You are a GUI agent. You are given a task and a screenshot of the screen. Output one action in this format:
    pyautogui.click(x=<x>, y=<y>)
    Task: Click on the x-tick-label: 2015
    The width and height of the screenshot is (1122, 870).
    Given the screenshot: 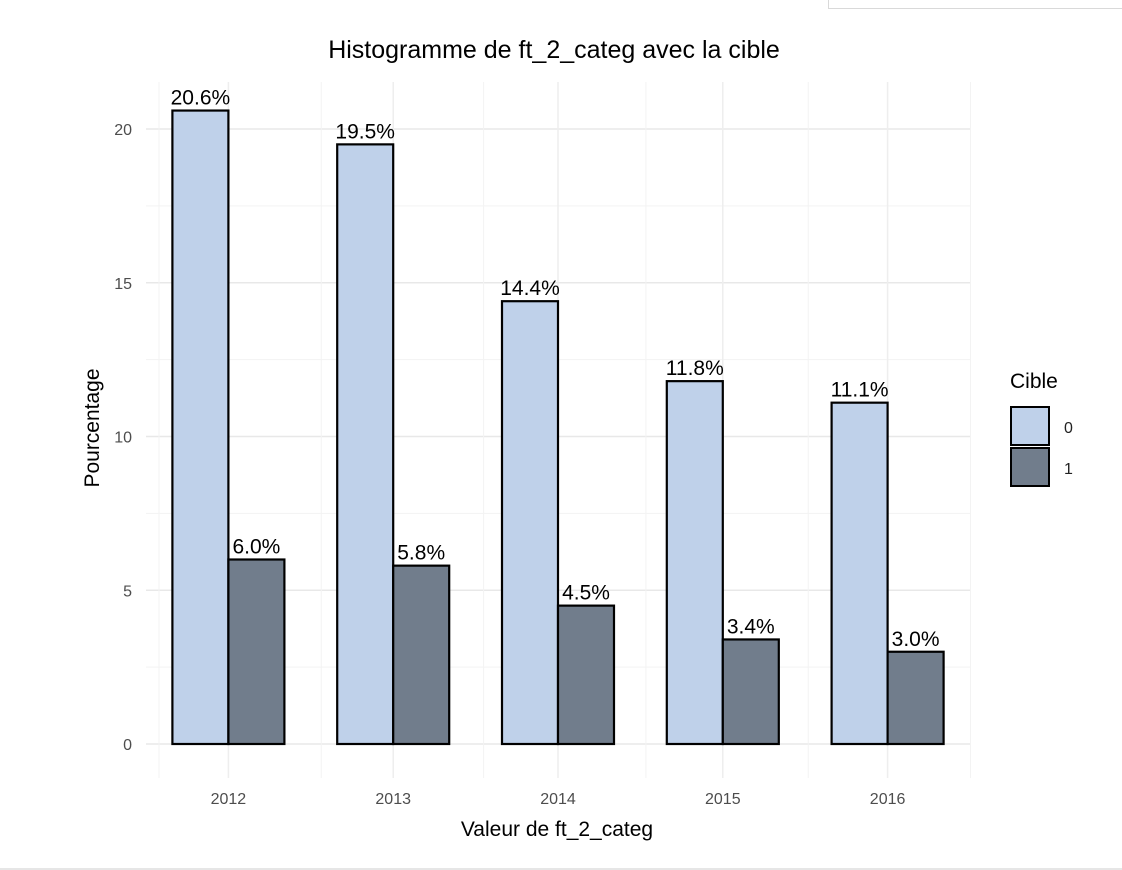 What is the action you would take?
    pyautogui.click(x=723, y=799)
    